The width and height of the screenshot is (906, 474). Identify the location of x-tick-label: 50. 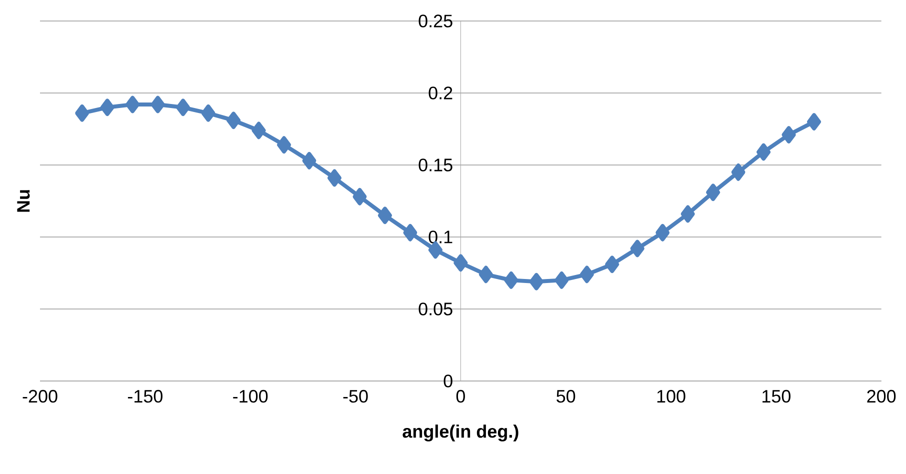
(566, 396).